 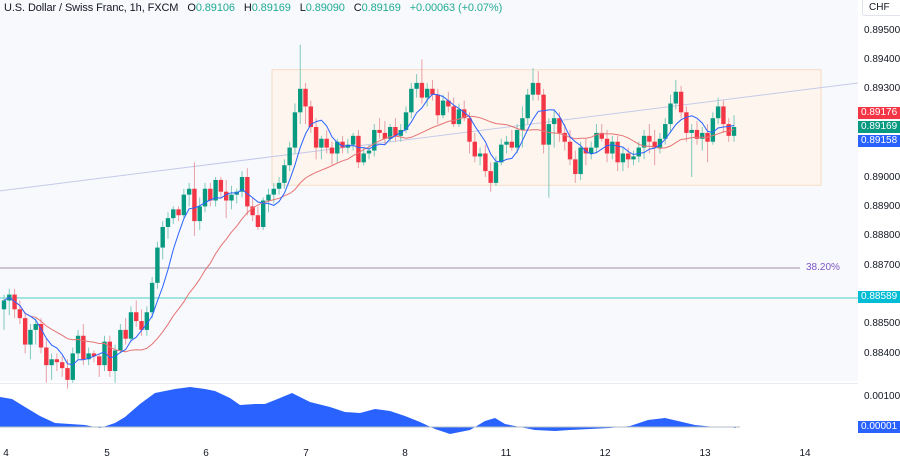 What do you see at coordinates (325, 8) in the screenshot?
I see `low-value: 0.89090` at bounding box center [325, 8].